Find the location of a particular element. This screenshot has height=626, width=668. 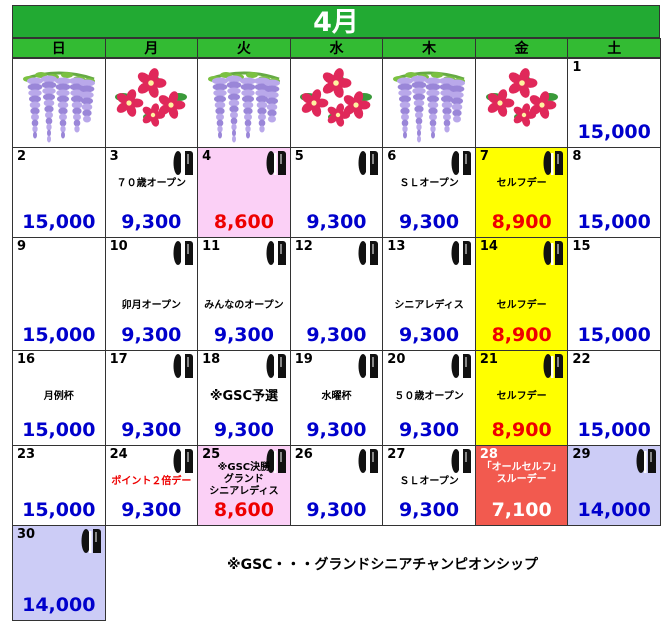

day-number: 11 is located at coordinates (211, 246).